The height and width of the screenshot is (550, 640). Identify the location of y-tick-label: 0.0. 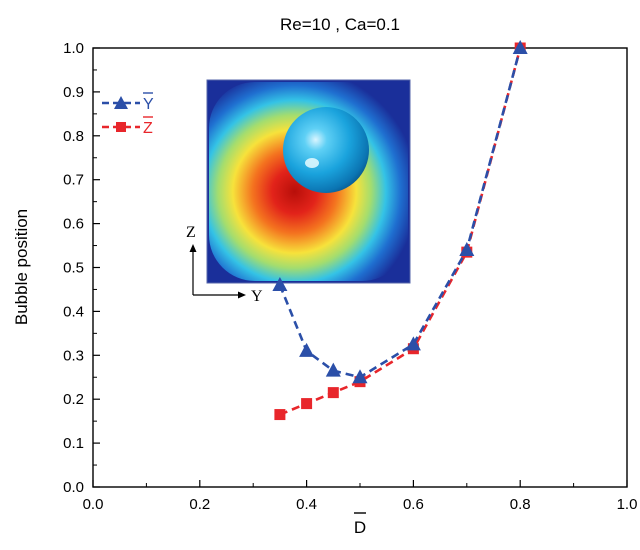
(73, 487).